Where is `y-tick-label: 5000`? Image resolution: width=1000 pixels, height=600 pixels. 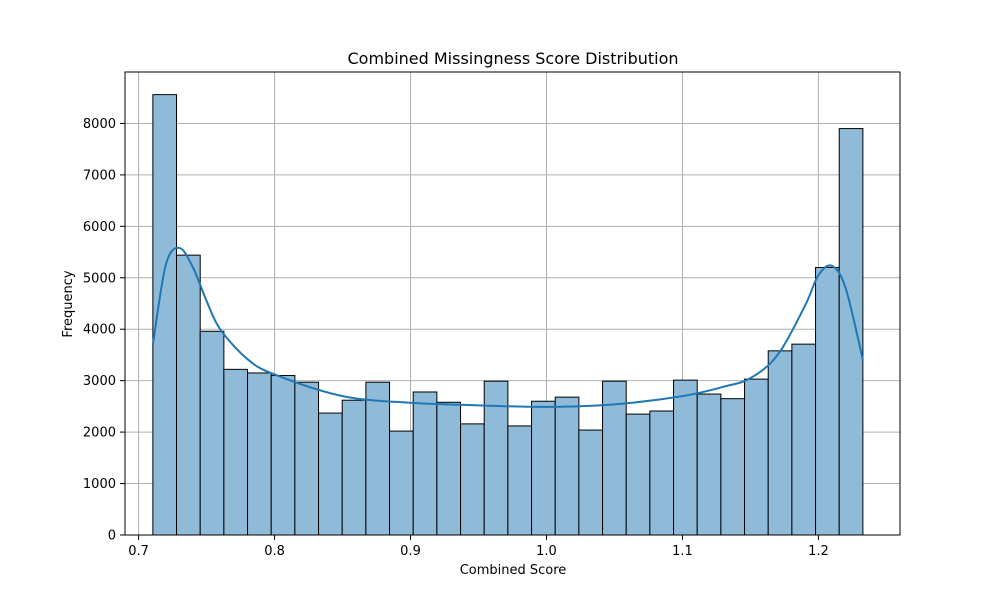
y-tick-label: 5000 is located at coordinates (99, 278).